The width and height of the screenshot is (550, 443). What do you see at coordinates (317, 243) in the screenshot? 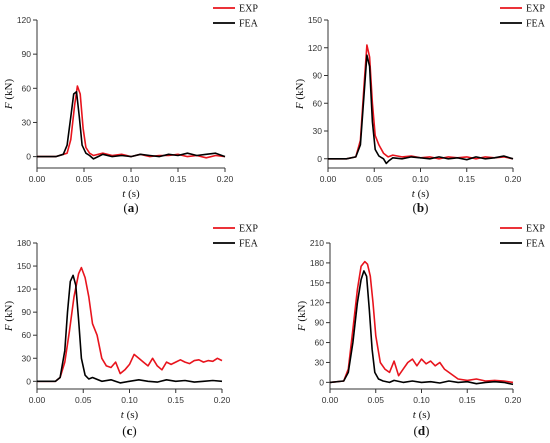
I see `y-tick-label: 210` at bounding box center [317, 243].